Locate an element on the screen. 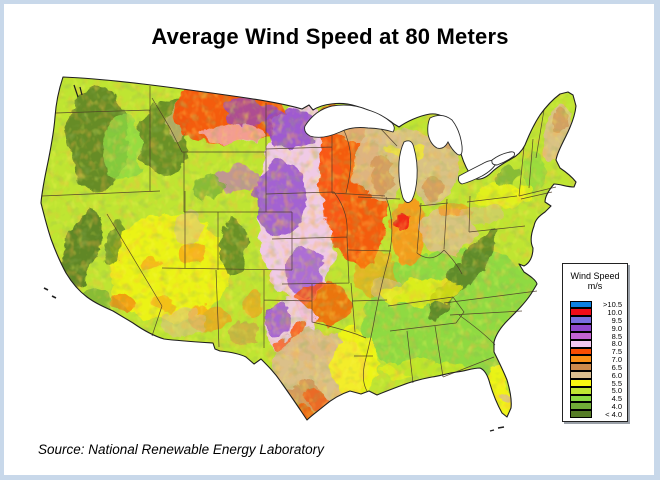  great-lakes is located at coordinates (409, 153).